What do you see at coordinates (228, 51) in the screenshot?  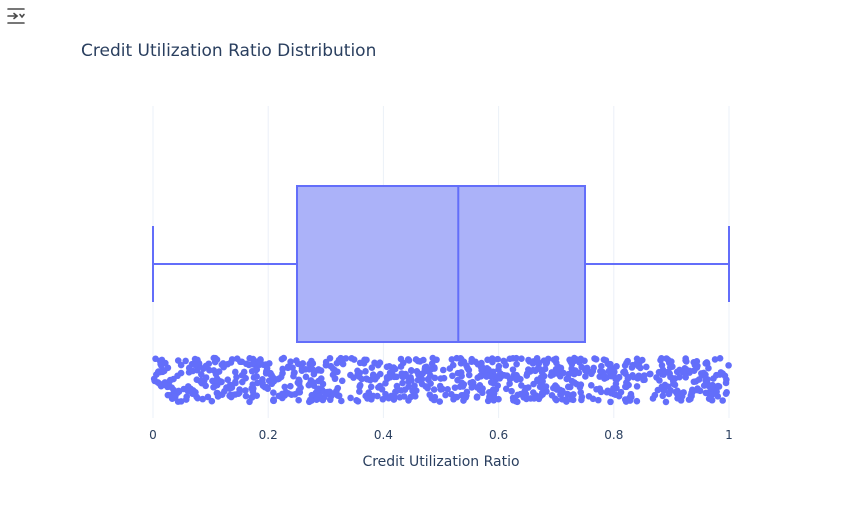 I see `chart-title: Credit Utilization Ratio Distribution` at bounding box center [228, 51].